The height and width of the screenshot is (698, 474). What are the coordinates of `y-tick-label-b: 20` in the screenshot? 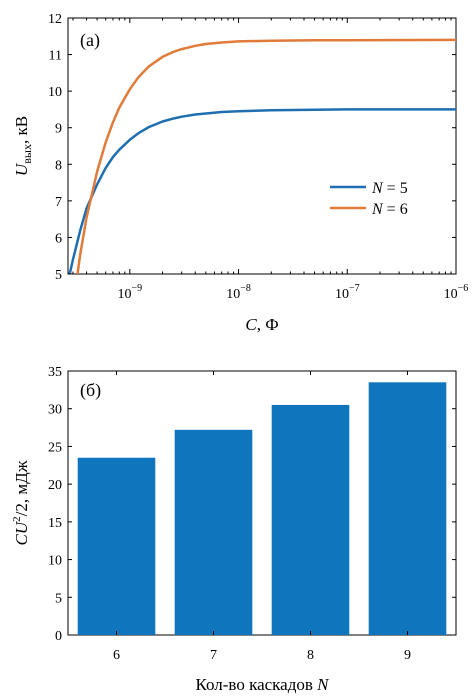 It's located at (55, 485).